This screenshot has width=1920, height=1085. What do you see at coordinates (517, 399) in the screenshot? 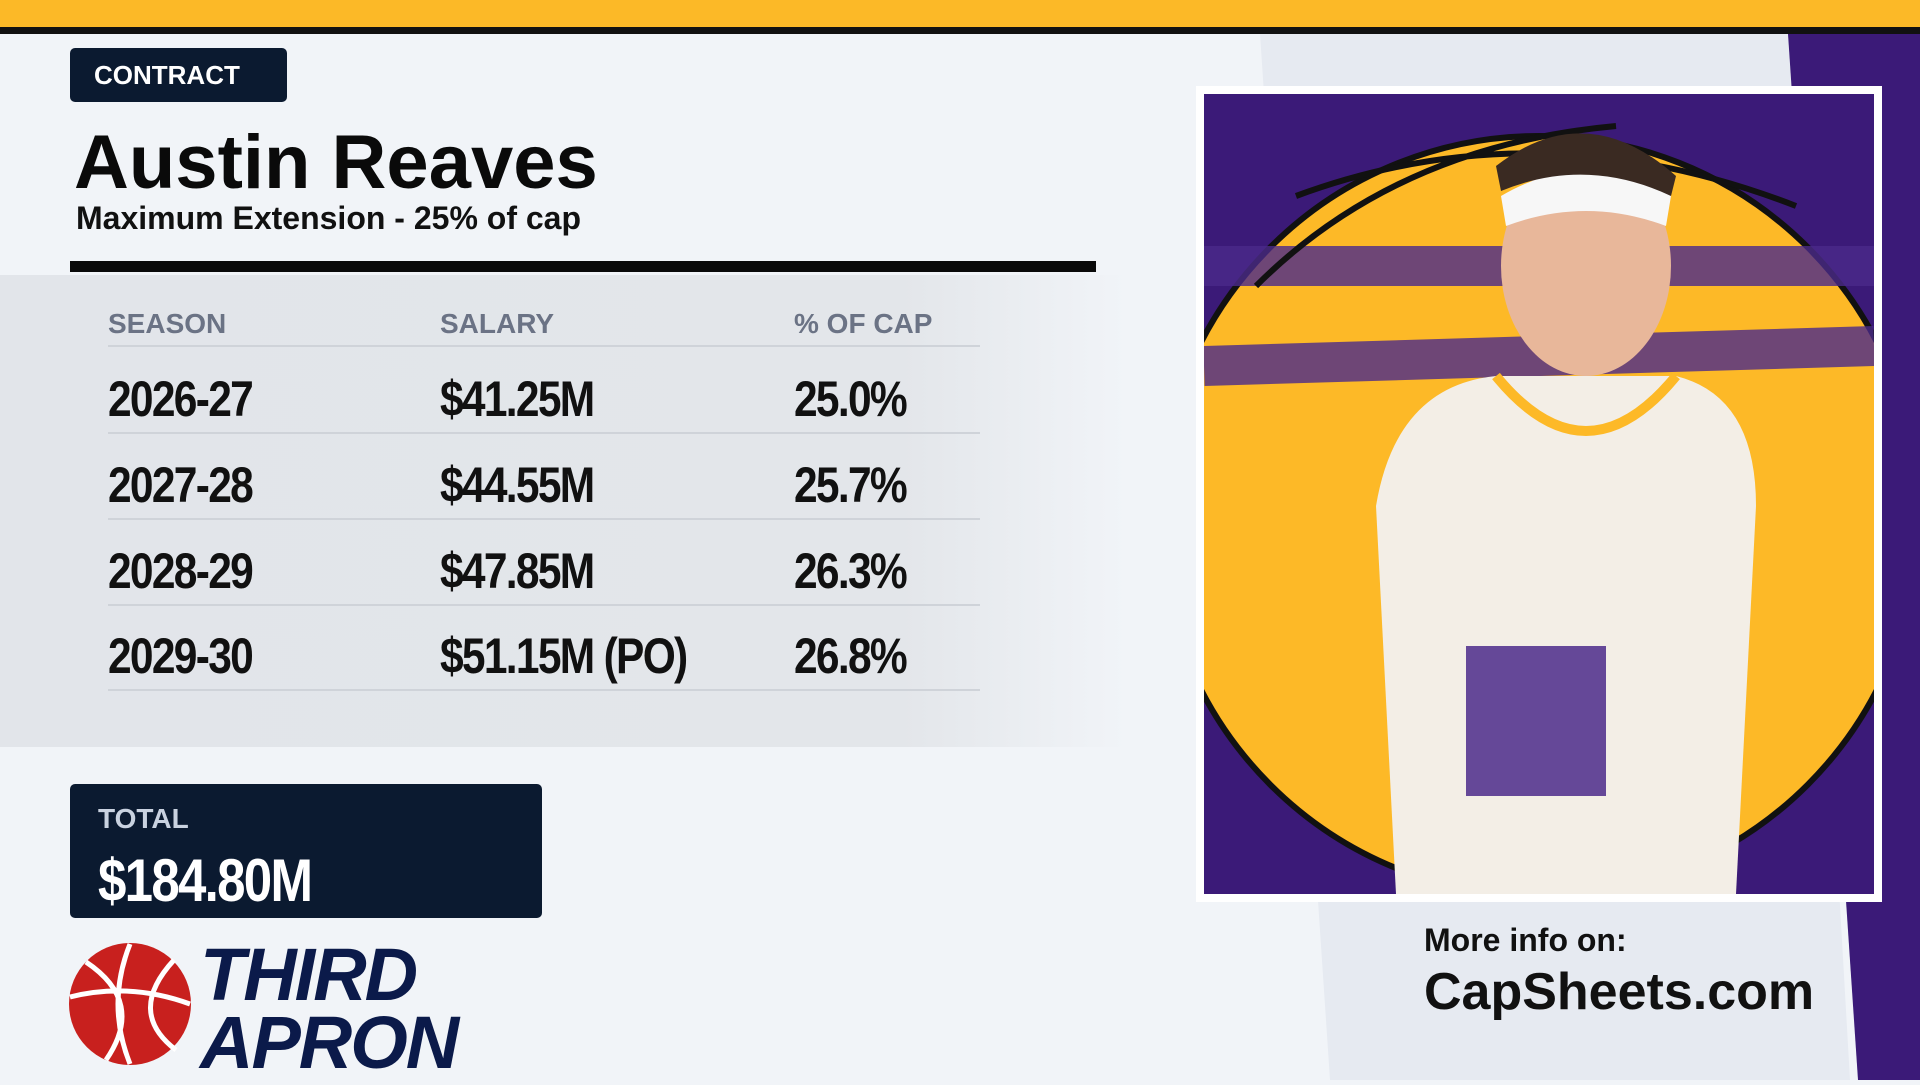
I see `table-cell: $41.25M` at bounding box center [517, 399].